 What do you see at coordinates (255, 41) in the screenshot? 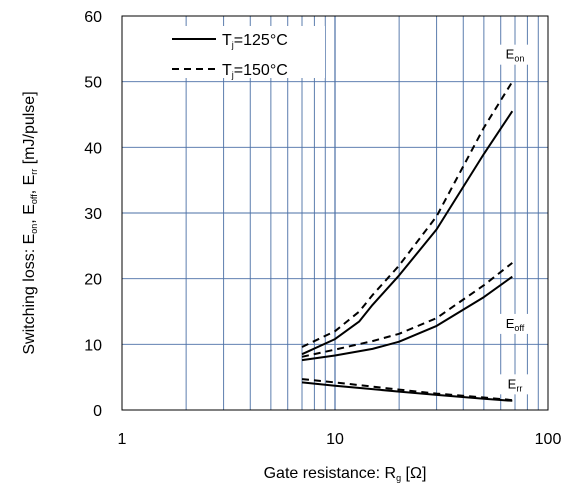
I see `legend-entry-125: Tj=125°C` at bounding box center [255, 41].